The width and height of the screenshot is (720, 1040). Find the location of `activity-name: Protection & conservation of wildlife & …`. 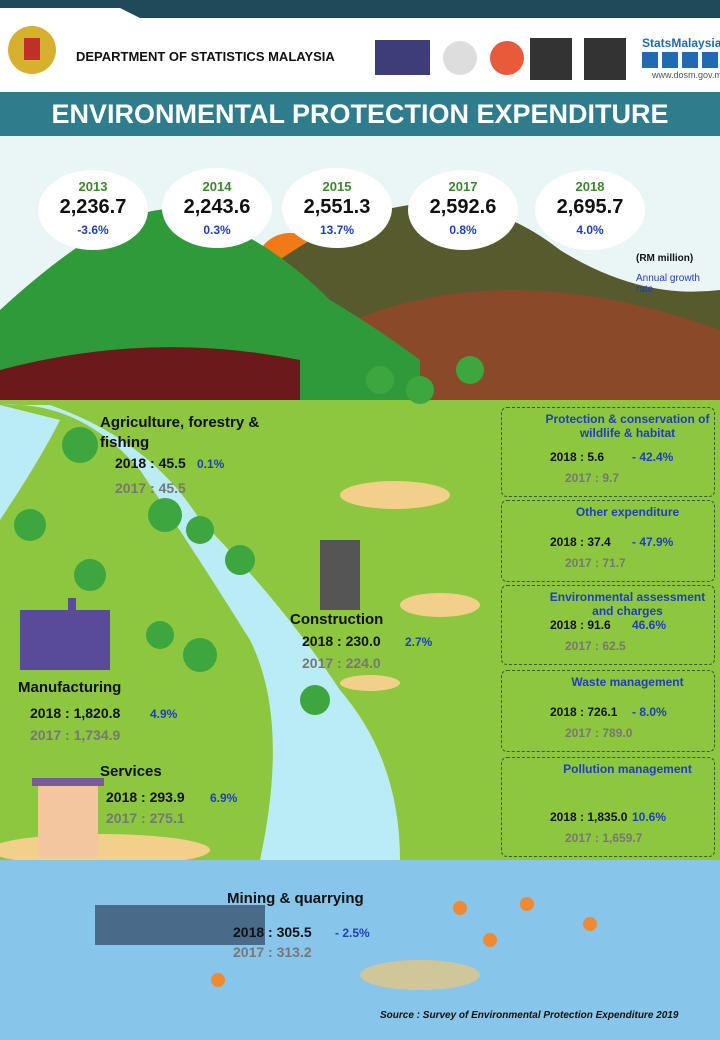

activity-name: Protection & conservation of wildlife & … is located at coordinates (627, 426).